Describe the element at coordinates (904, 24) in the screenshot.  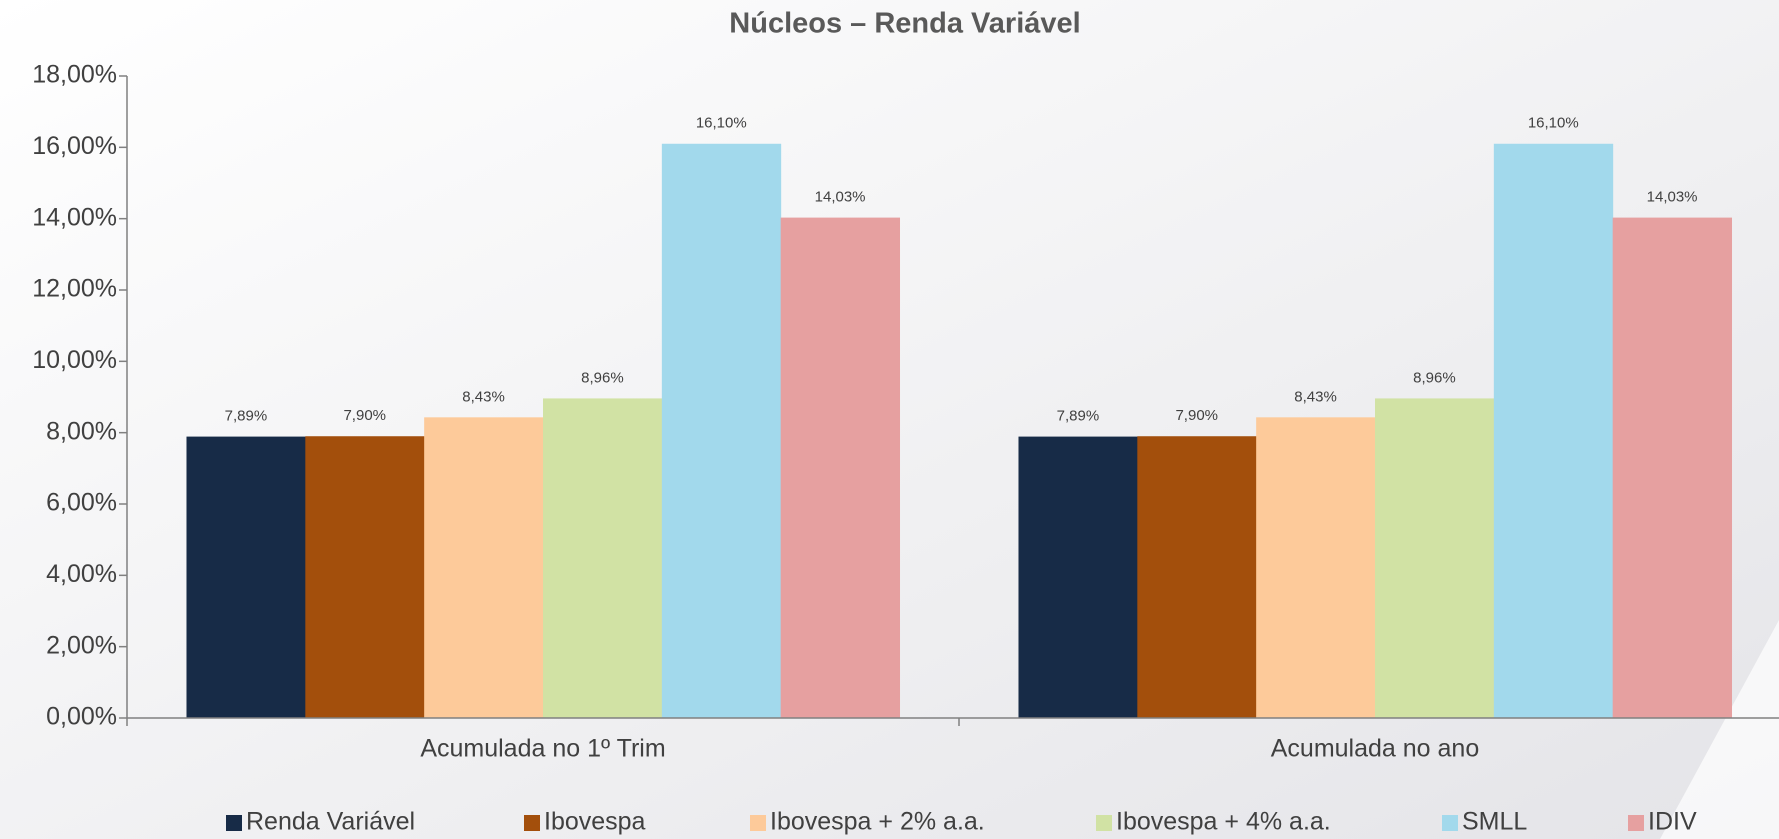
I see `chart-title: Núcleos – Renda Variável` at that location.